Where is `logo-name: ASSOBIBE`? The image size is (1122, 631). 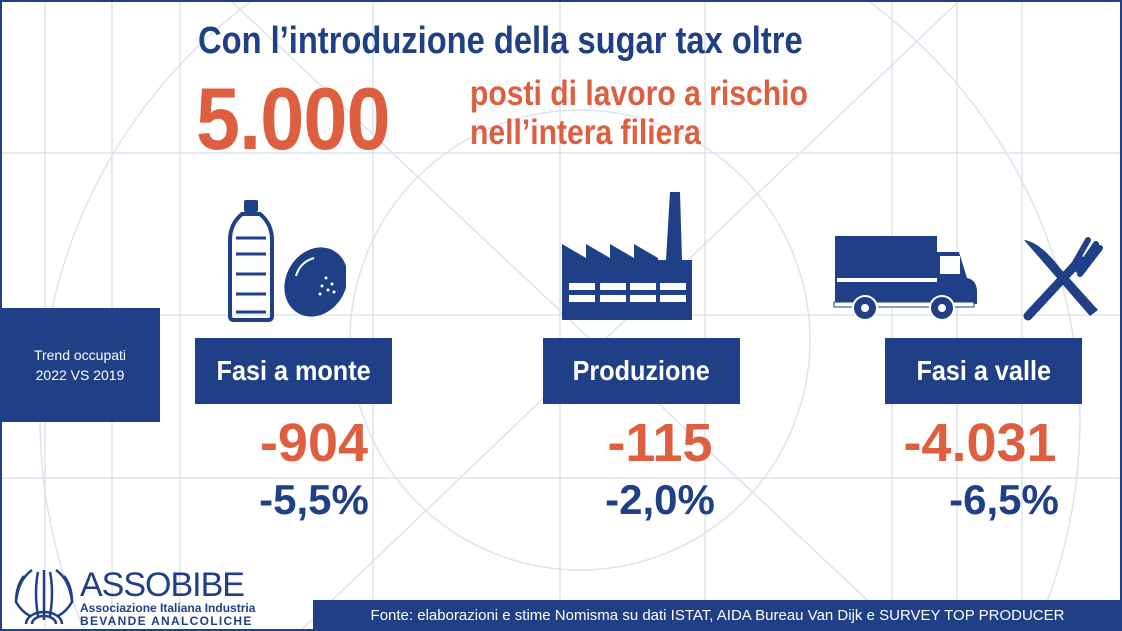
logo-name: ASSOBIBE is located at coordinates (162, 585).